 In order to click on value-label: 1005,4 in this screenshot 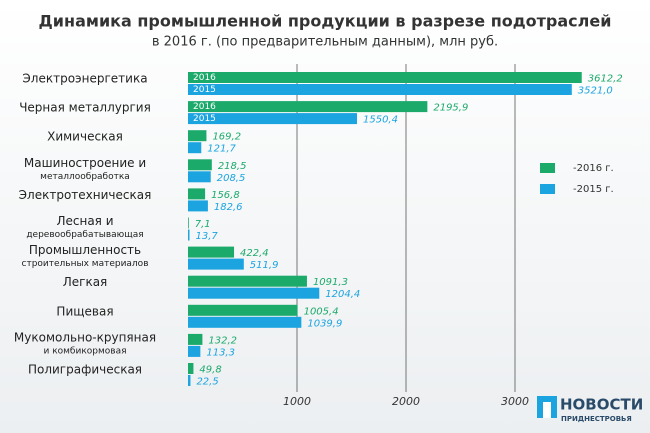, I will do `click(321, 311)`.